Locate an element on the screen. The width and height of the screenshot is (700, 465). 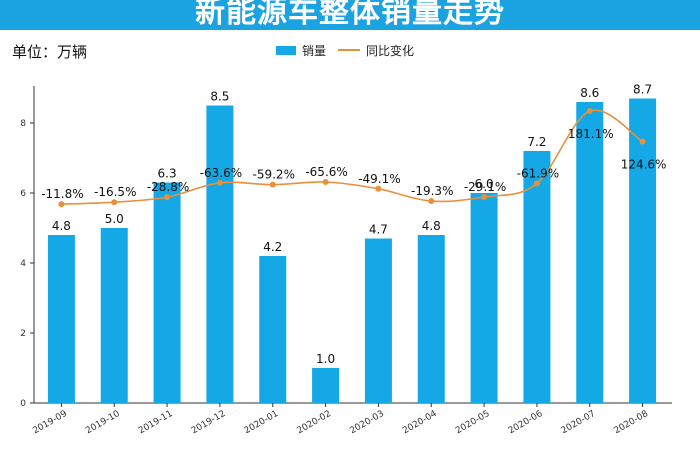
title-banner: 新能源车整体销量走势 is located at coordinates (350, 15).